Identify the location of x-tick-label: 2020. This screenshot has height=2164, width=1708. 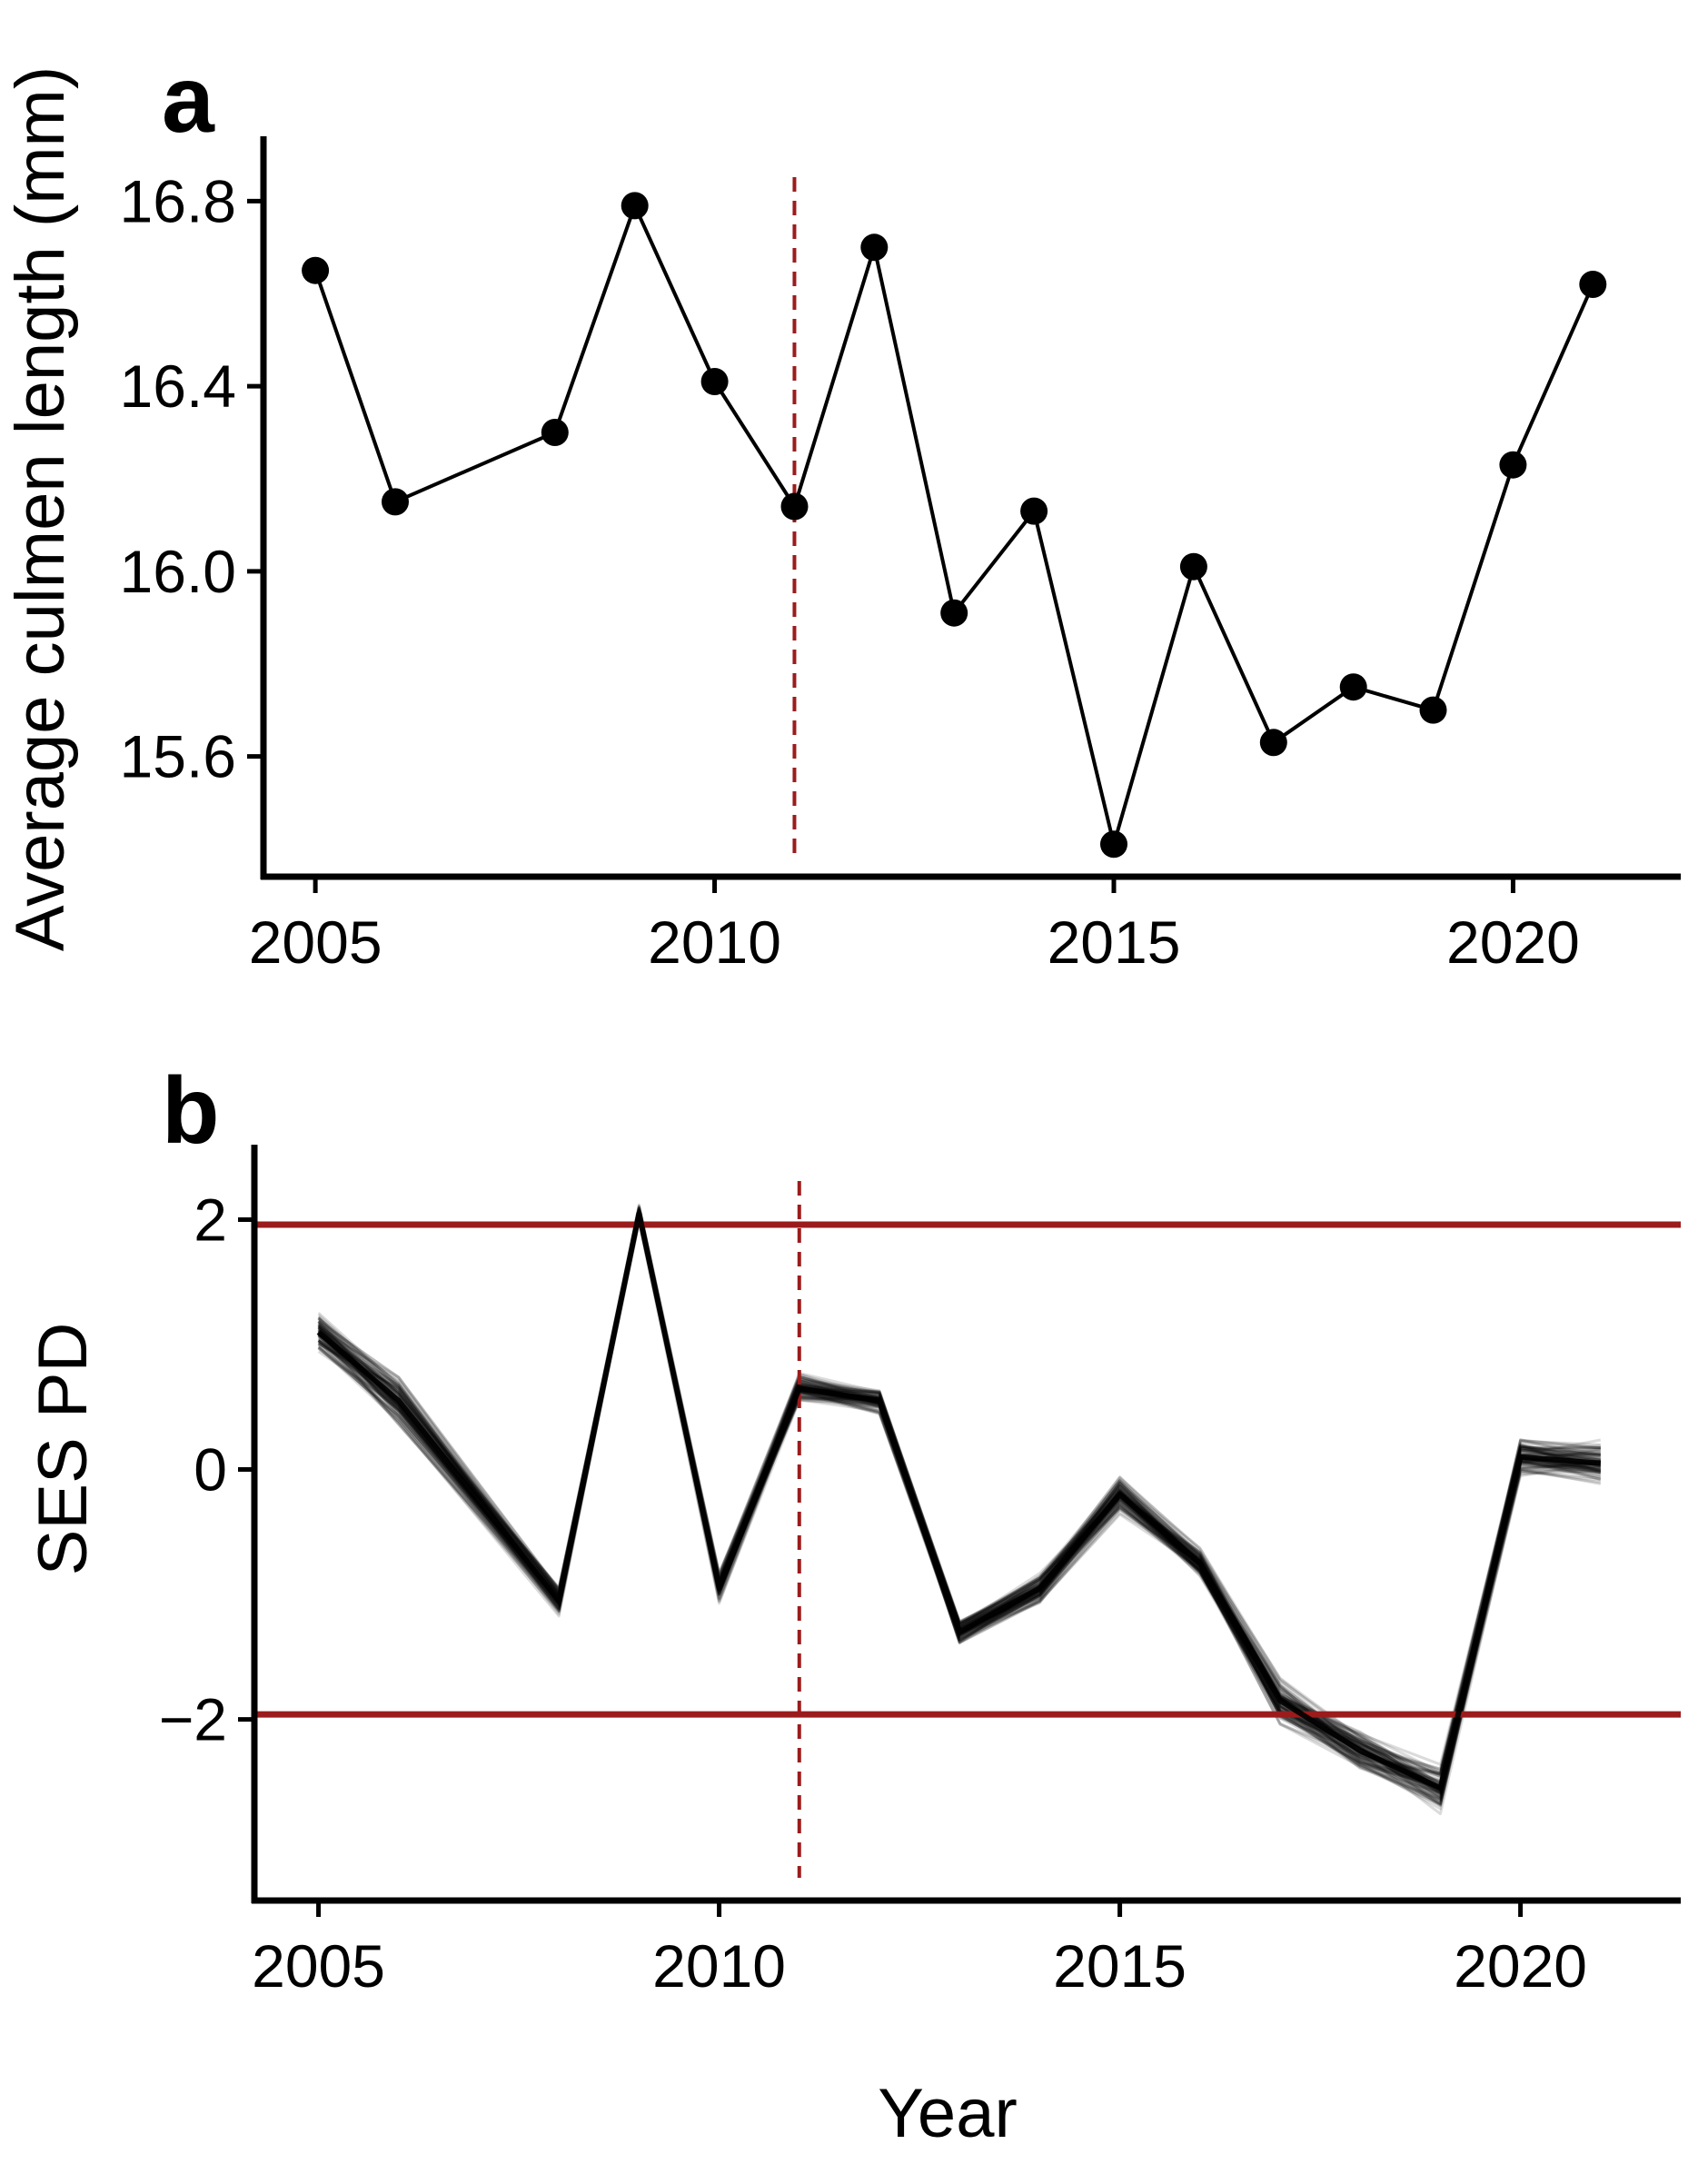
(1513, 942).